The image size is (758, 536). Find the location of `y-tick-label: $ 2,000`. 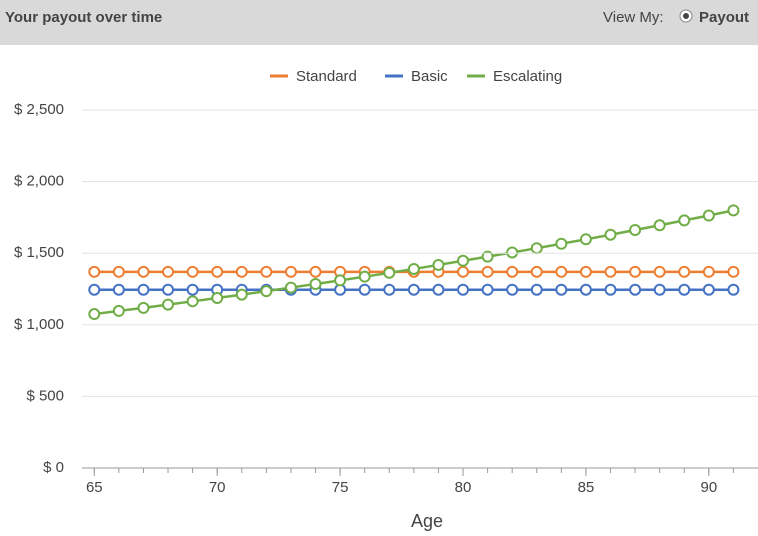

y-tick-label: $ 2,000 is located at coordinates (39, 181).